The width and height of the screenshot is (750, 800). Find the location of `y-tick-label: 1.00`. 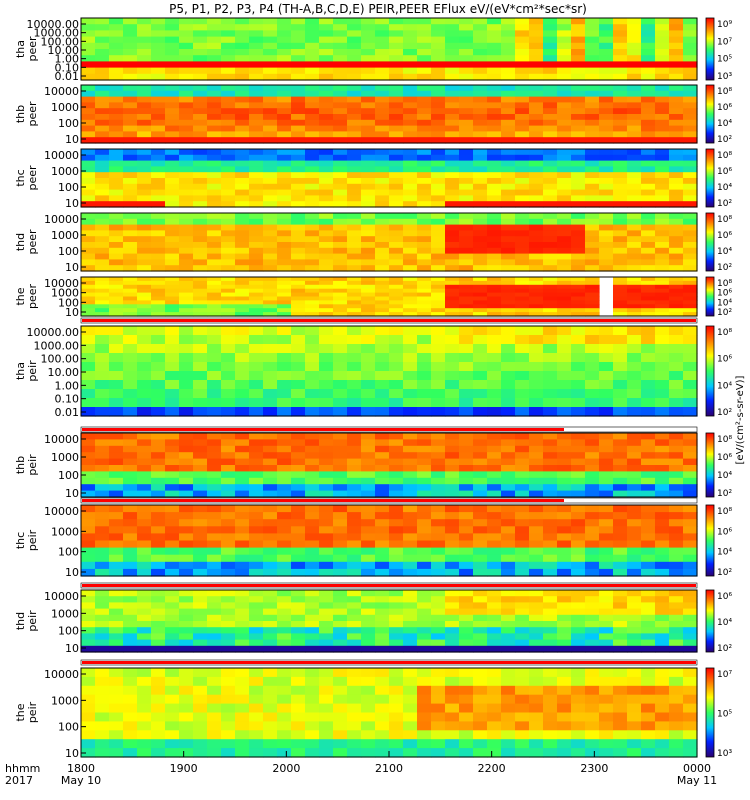

y-tick-label: 1.00 is located at coordinates (67, 59).